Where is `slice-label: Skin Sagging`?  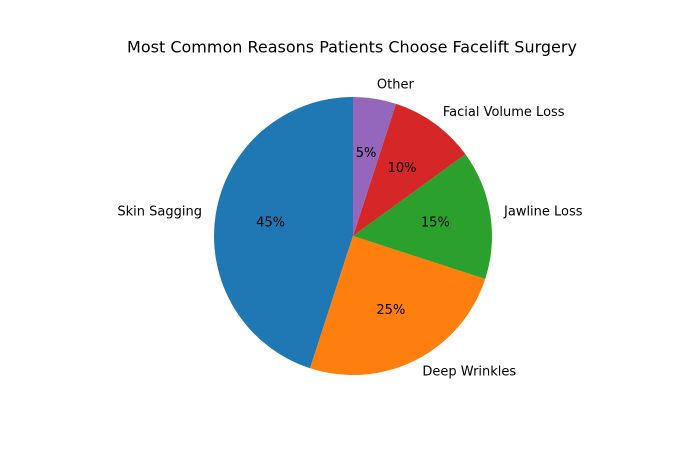 slice-label: Skin Sagging is located at coordinates (159, 212).